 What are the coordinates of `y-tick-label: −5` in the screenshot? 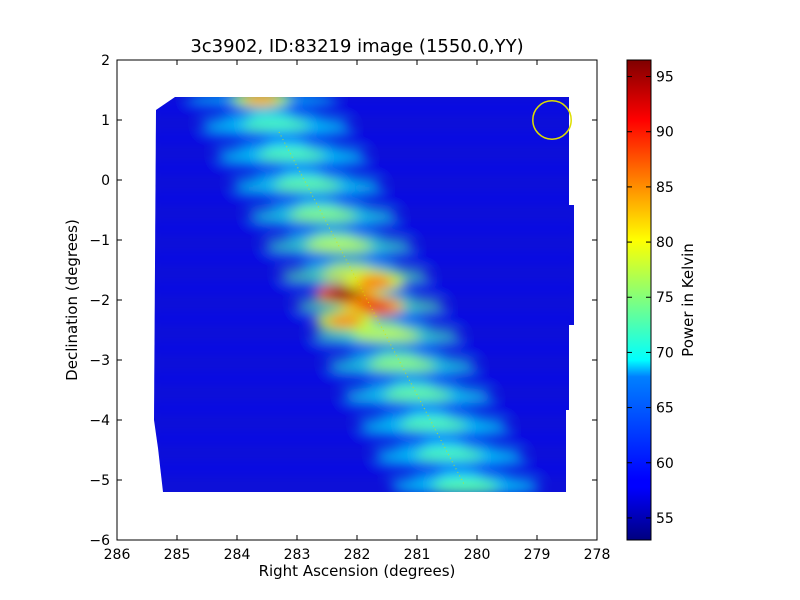 It's located at (99, 481).